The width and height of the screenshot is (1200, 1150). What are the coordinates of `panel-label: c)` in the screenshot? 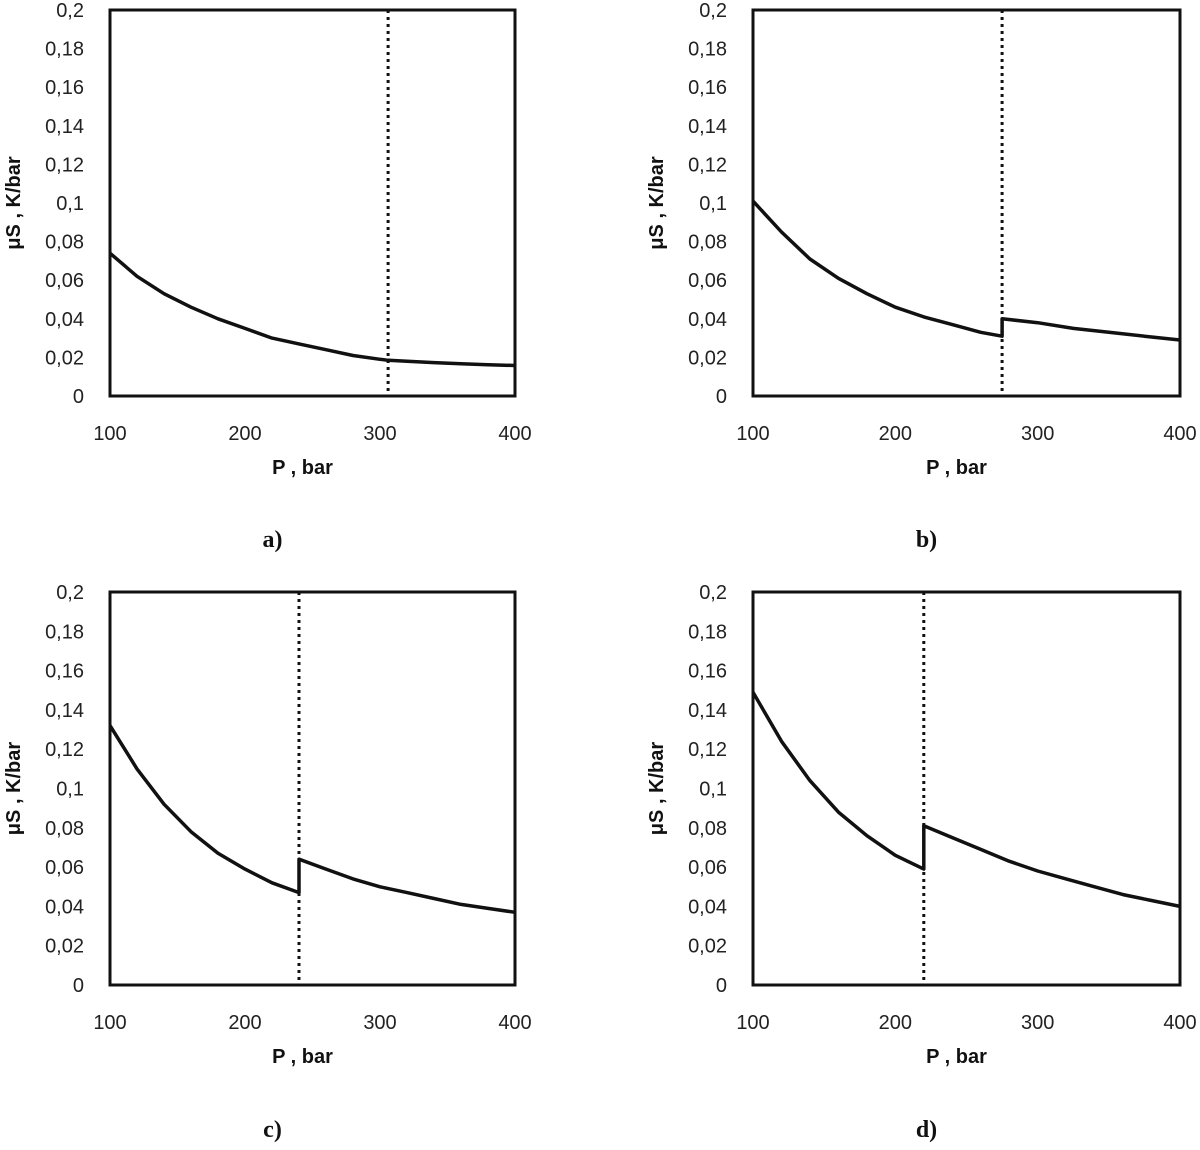 It's located at (272, 1130).